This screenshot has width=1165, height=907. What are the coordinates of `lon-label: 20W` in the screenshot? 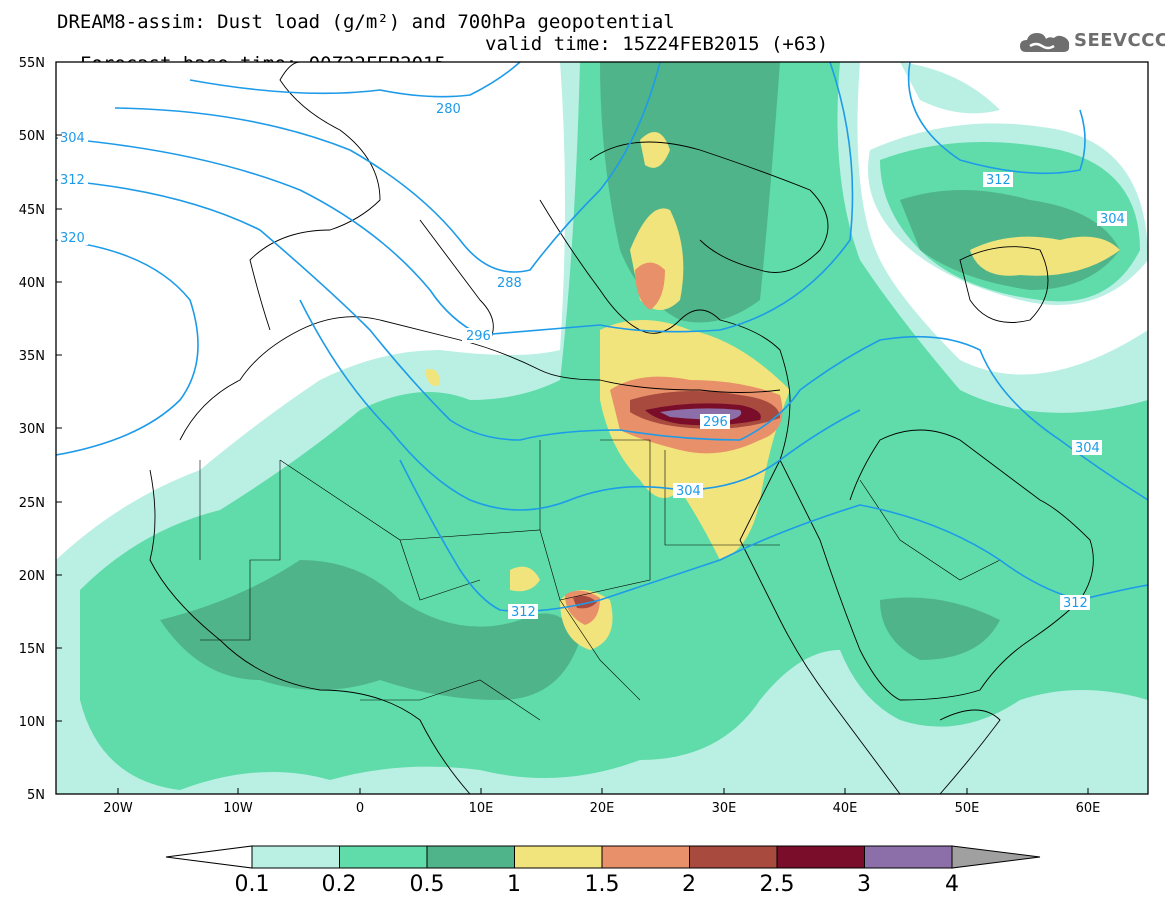 It's located at (118, 808).